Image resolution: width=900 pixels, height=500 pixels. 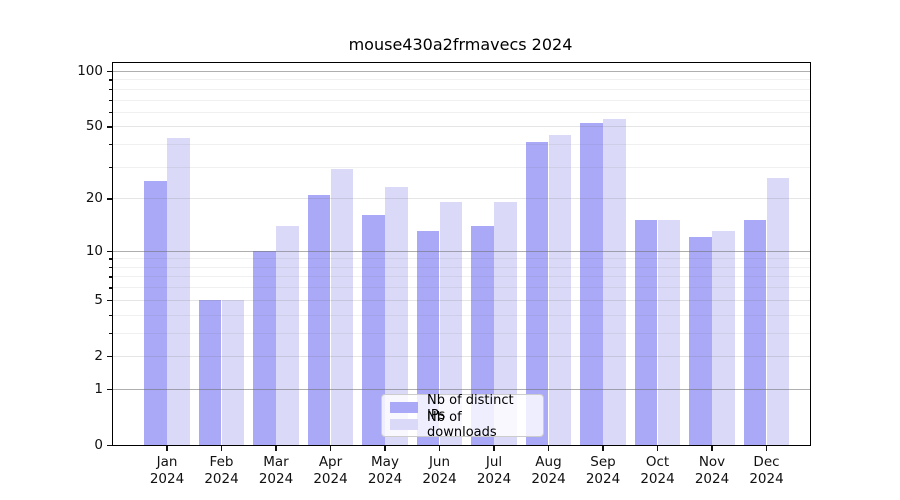 I want to click on x-tick-label: Jan 2024, so click(x=167, y=470).